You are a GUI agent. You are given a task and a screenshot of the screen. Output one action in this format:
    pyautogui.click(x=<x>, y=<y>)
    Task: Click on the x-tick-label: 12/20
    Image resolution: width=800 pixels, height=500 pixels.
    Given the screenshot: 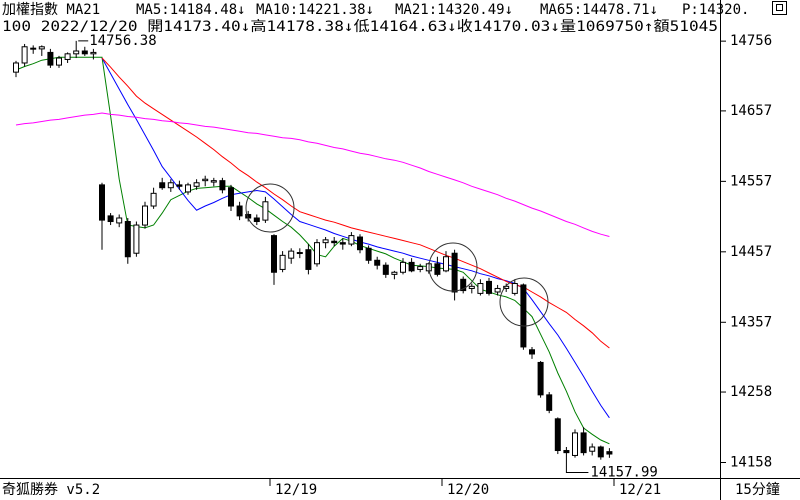 What is the action you would take?
    pyautogui.click(x=468, y=490)
    